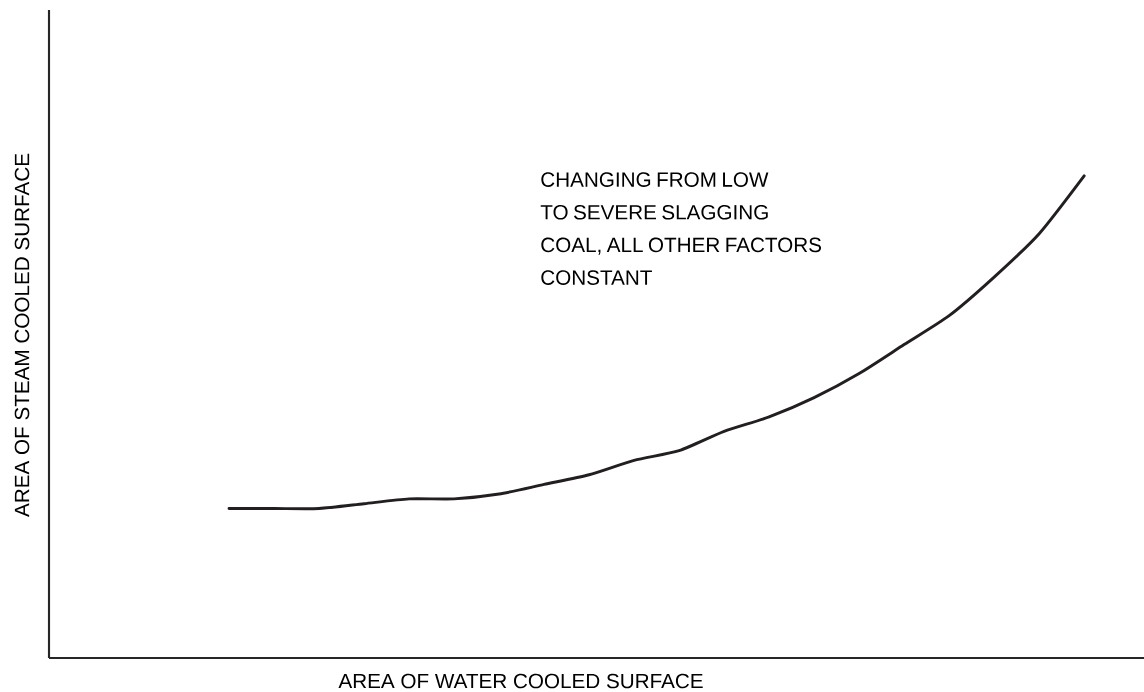 This screenshot has height=692, width=1144. I want to click on annotation: CHANGING FROM LOW TO SEVERE SLAGGING COAL, ALL OTHER FACTORS CONSTANT, so click(681, 228).